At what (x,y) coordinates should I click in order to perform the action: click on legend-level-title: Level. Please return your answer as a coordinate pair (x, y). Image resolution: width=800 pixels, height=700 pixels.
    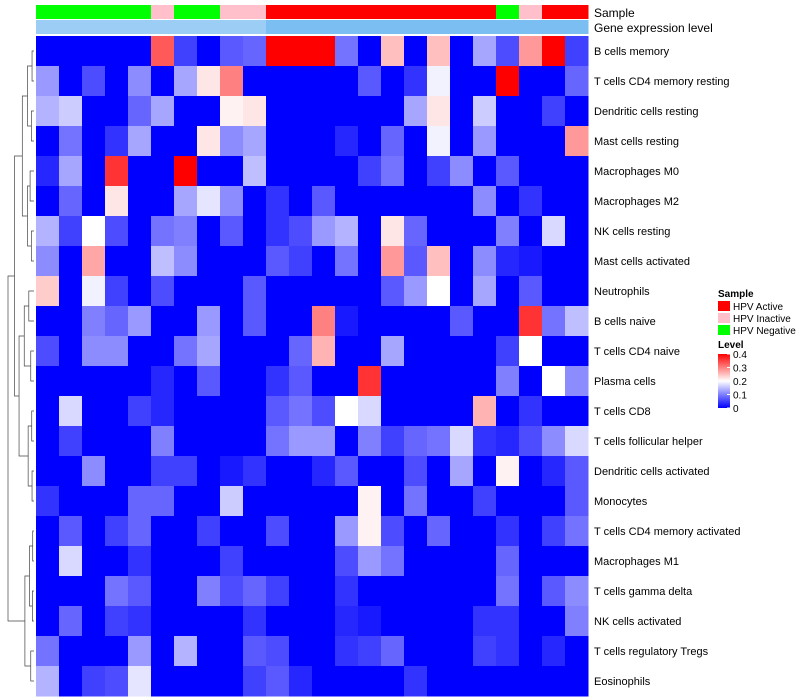
    Looking at the image, I should click on (731, 345).